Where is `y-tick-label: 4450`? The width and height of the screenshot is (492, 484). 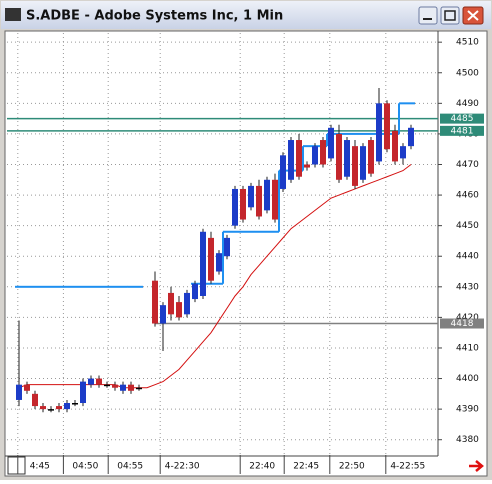
y-tick-label: 4450 is located at coordinates (467, 226).